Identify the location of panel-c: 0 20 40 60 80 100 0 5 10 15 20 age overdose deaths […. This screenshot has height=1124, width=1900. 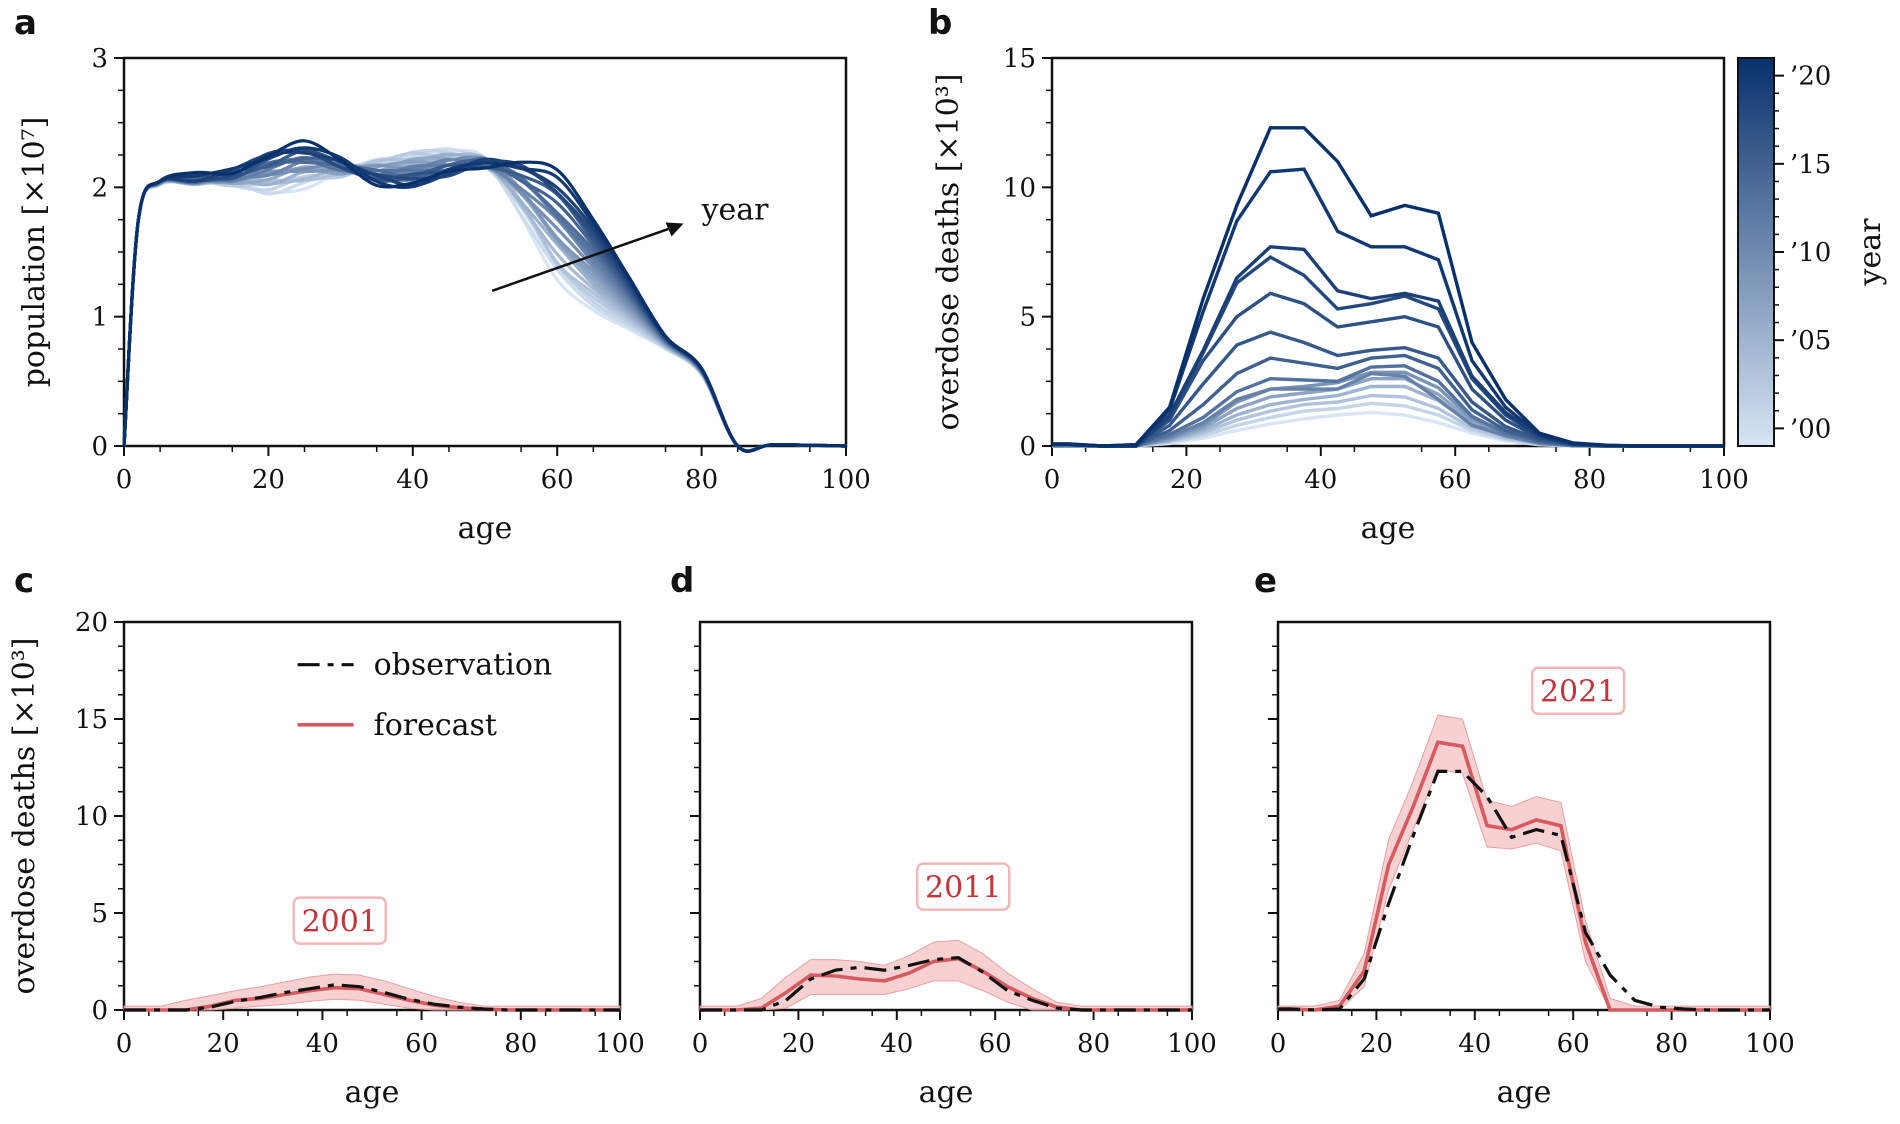
(326, 859).